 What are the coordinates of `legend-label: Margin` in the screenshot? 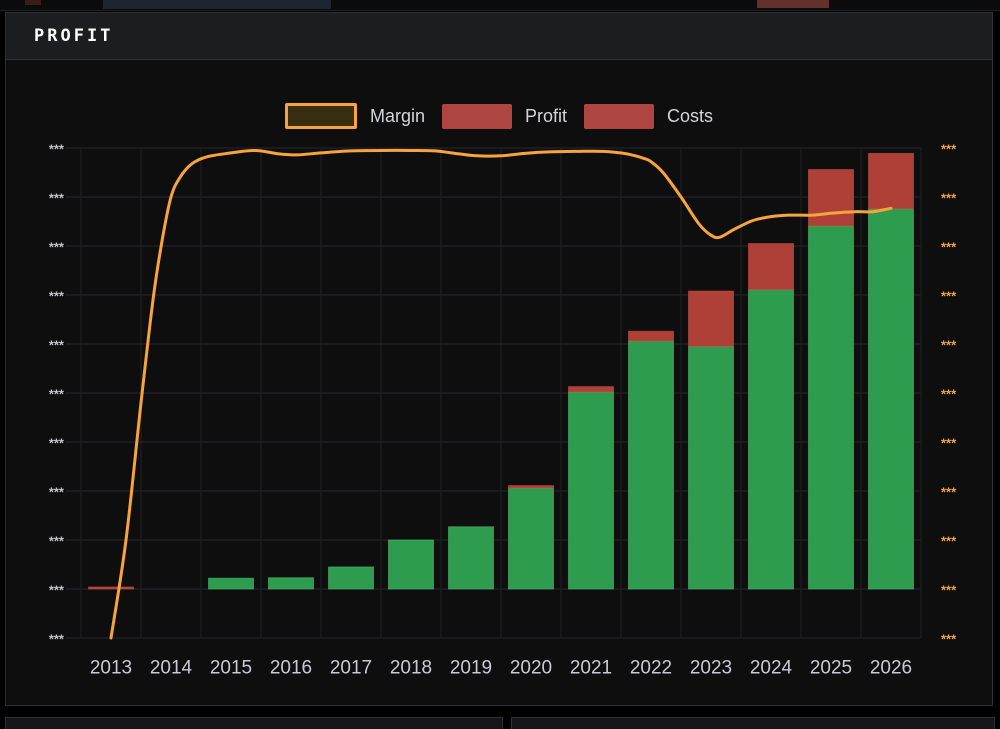 It's located at (398, 115).